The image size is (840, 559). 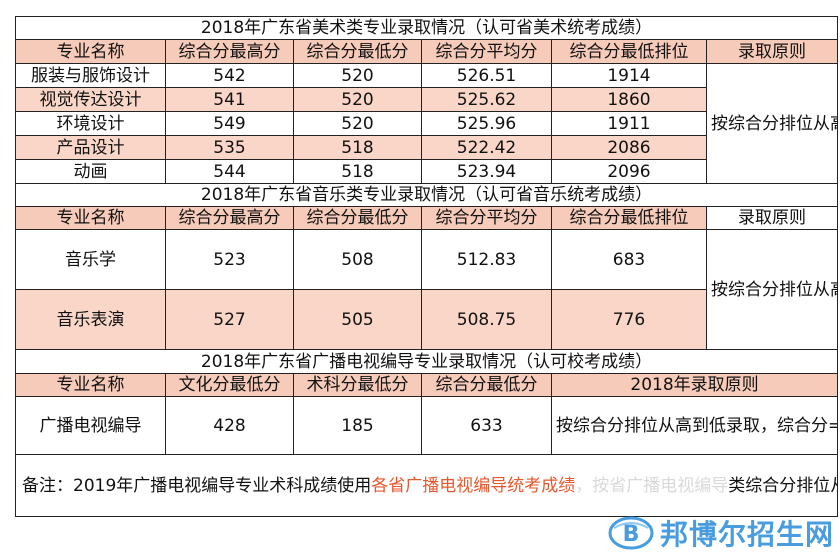 What do you see at coordinates (772, 123) in the screenshot?
I see `art-principle: 按综合分排位从高到低录取，综合分为广东省美术类综合分` at bounding box center [772, 123].